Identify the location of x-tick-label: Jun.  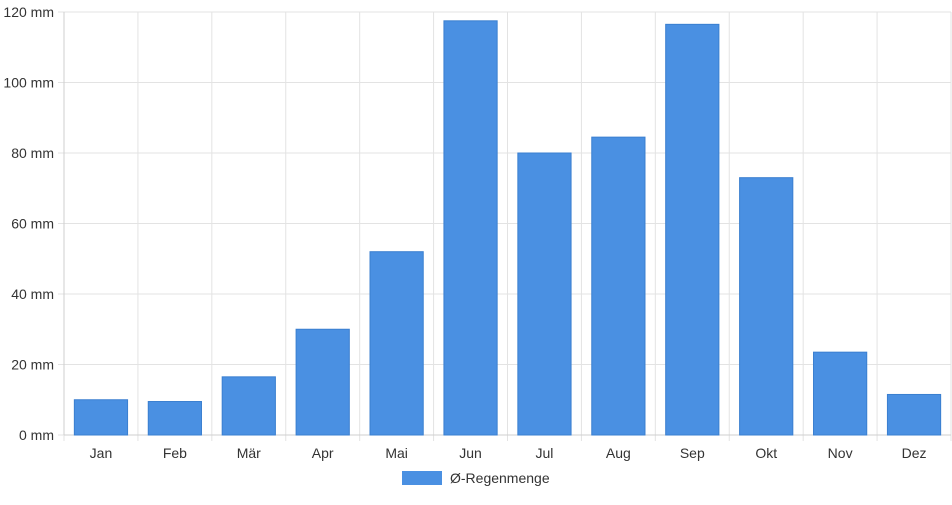
(470, 453).